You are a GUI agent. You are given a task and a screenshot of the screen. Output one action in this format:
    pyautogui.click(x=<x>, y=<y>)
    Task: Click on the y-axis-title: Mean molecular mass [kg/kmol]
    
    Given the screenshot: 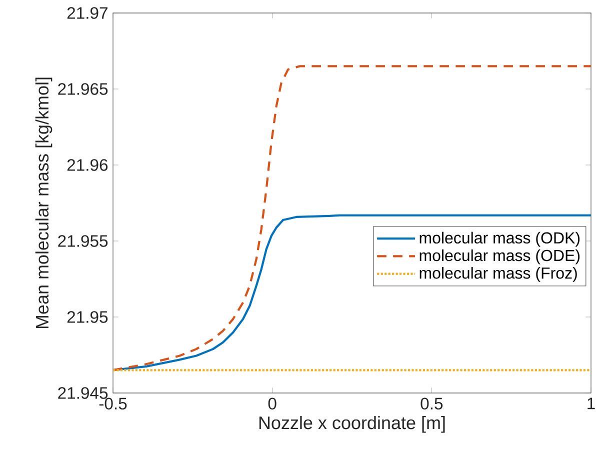 What is the action you would take?
    pyautogui.click(x=43, y=203)
    